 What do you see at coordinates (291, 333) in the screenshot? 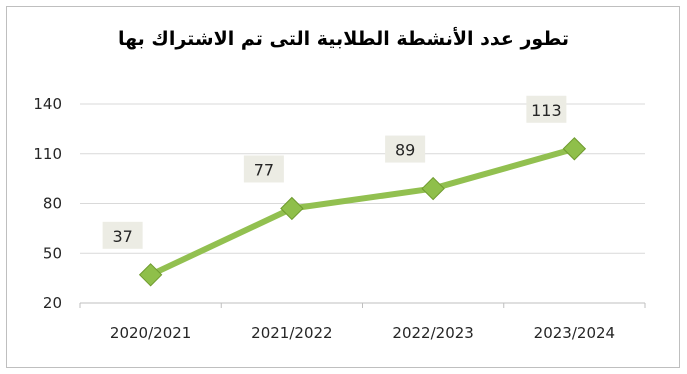
I see `x-tick-label: 2021/2022` at bounding box center [291, 333].